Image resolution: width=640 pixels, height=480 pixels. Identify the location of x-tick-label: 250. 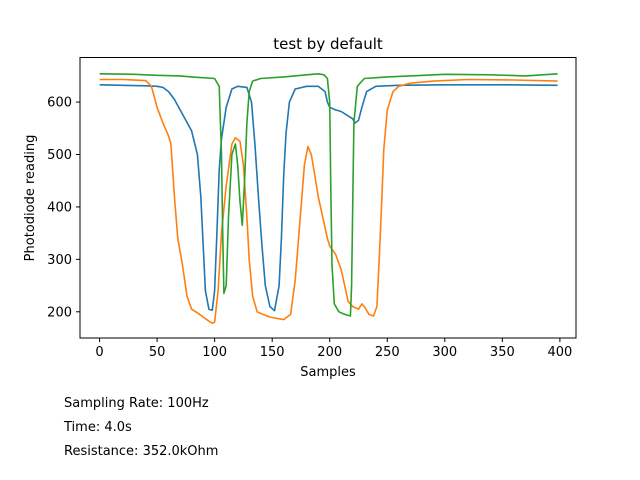
(387, 352).